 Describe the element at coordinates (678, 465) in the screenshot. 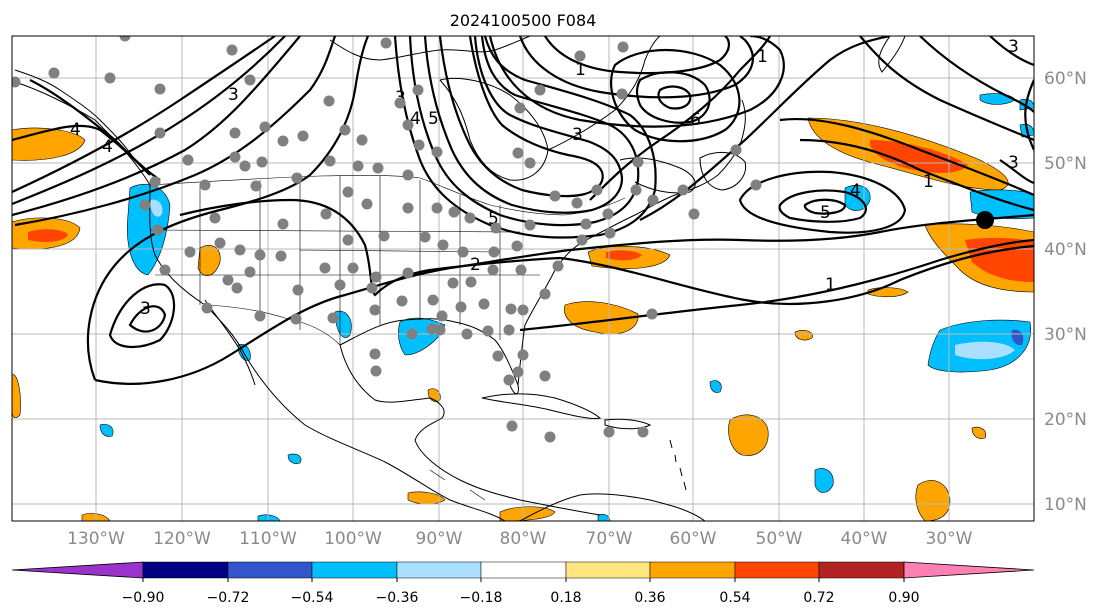

I see `lesser-antilles` at that location.